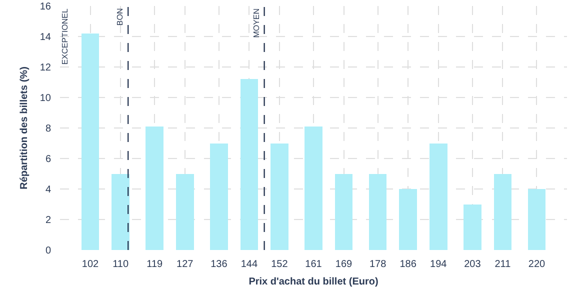 This screenshot has height=300, width=577. What do you see at coordinates (65, 36) in the screenshot?
I see `annotation: EXCEPTIONEL` at bounding box center [65, 36].